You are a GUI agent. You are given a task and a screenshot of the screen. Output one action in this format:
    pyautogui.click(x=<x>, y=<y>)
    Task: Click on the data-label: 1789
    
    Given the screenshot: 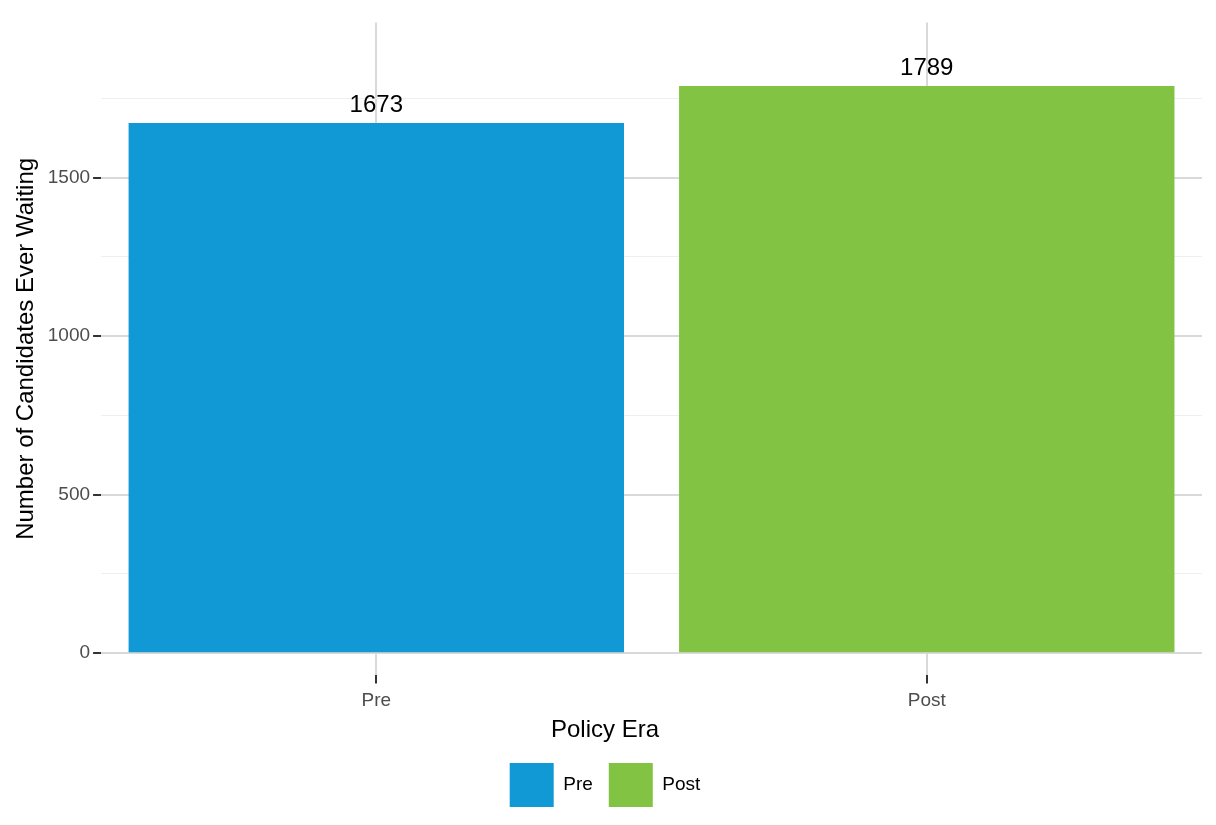 What is the action you would take?
    pyautogui.click(x=927, y=66)
    